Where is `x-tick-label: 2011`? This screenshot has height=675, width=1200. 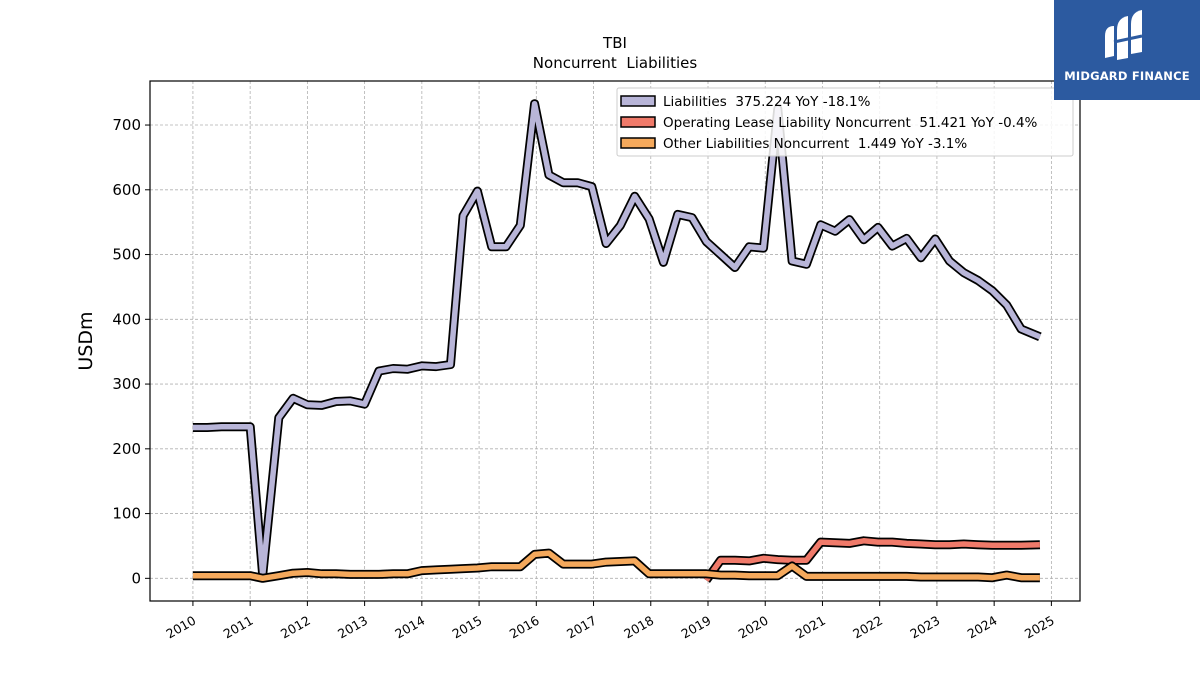 x-tick-label: 2011 is located at coordinates (238, 627).